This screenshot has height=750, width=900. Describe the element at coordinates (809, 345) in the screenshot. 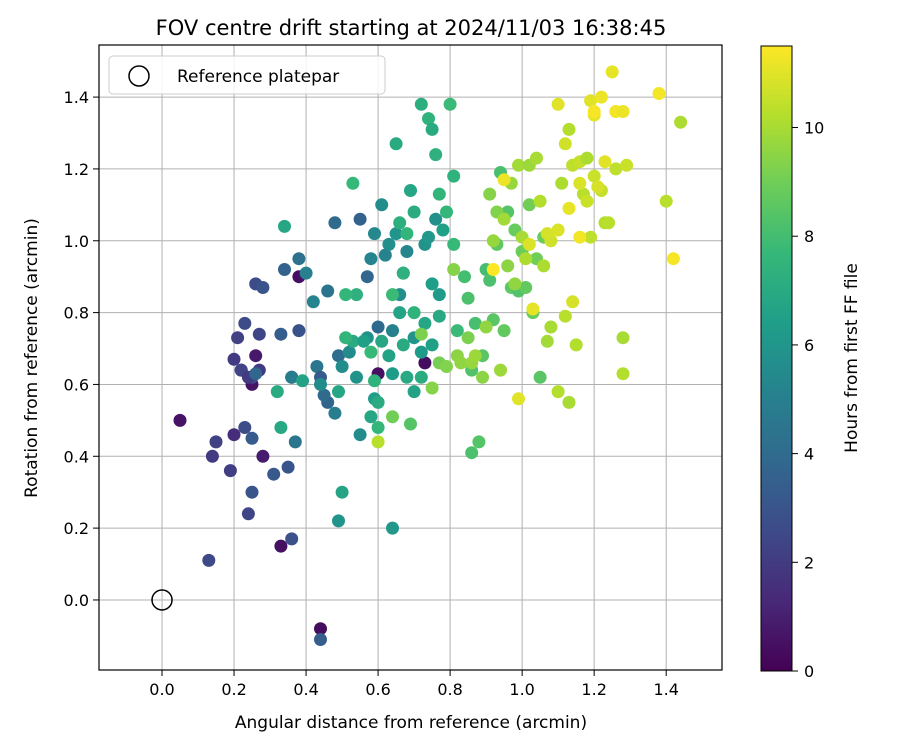

I see `colorbar-tick-label: 6` at that location.